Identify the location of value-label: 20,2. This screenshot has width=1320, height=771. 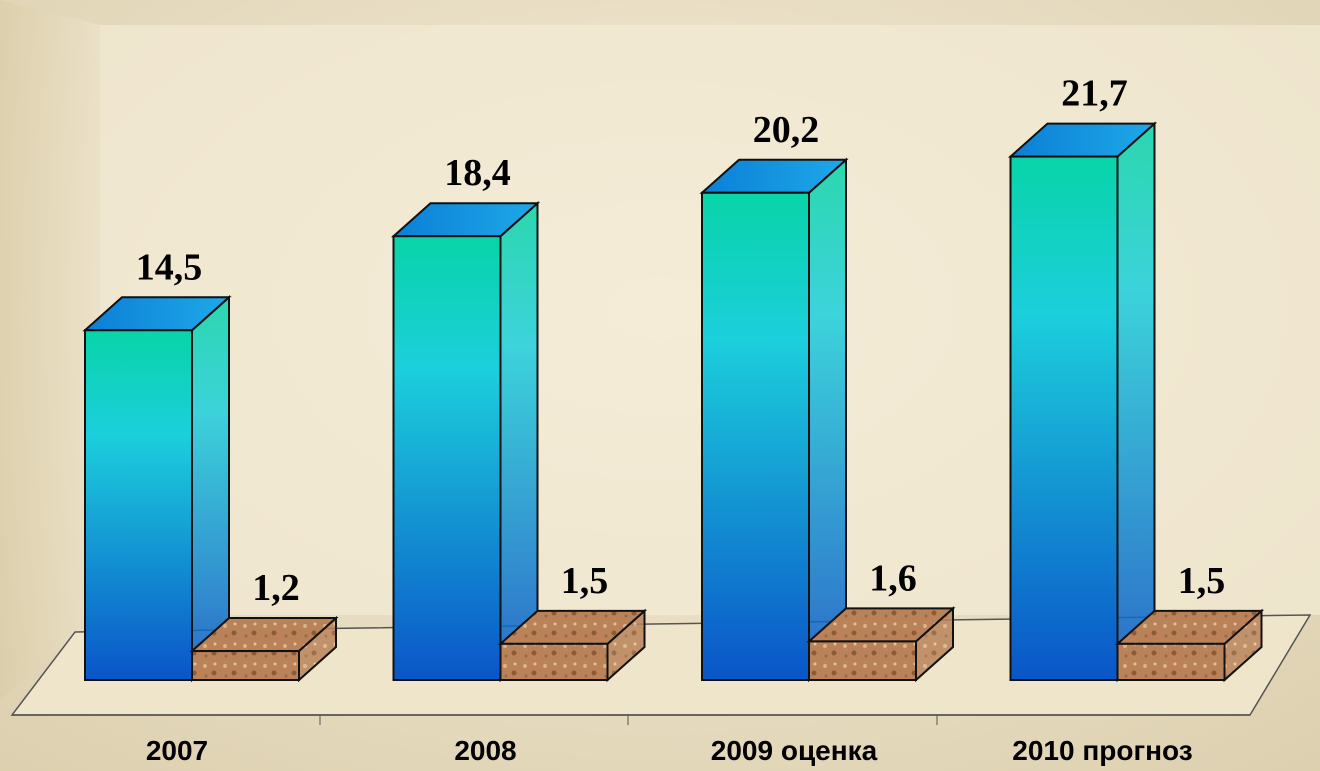
(786, 130).